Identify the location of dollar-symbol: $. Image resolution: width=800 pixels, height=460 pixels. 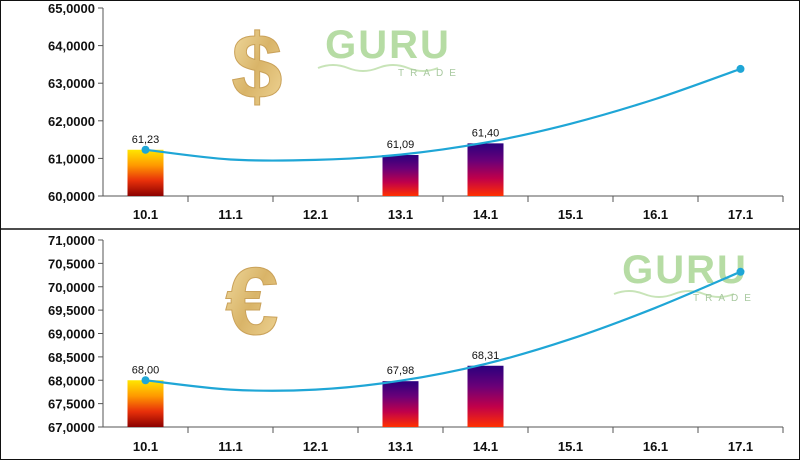
(256, 67).